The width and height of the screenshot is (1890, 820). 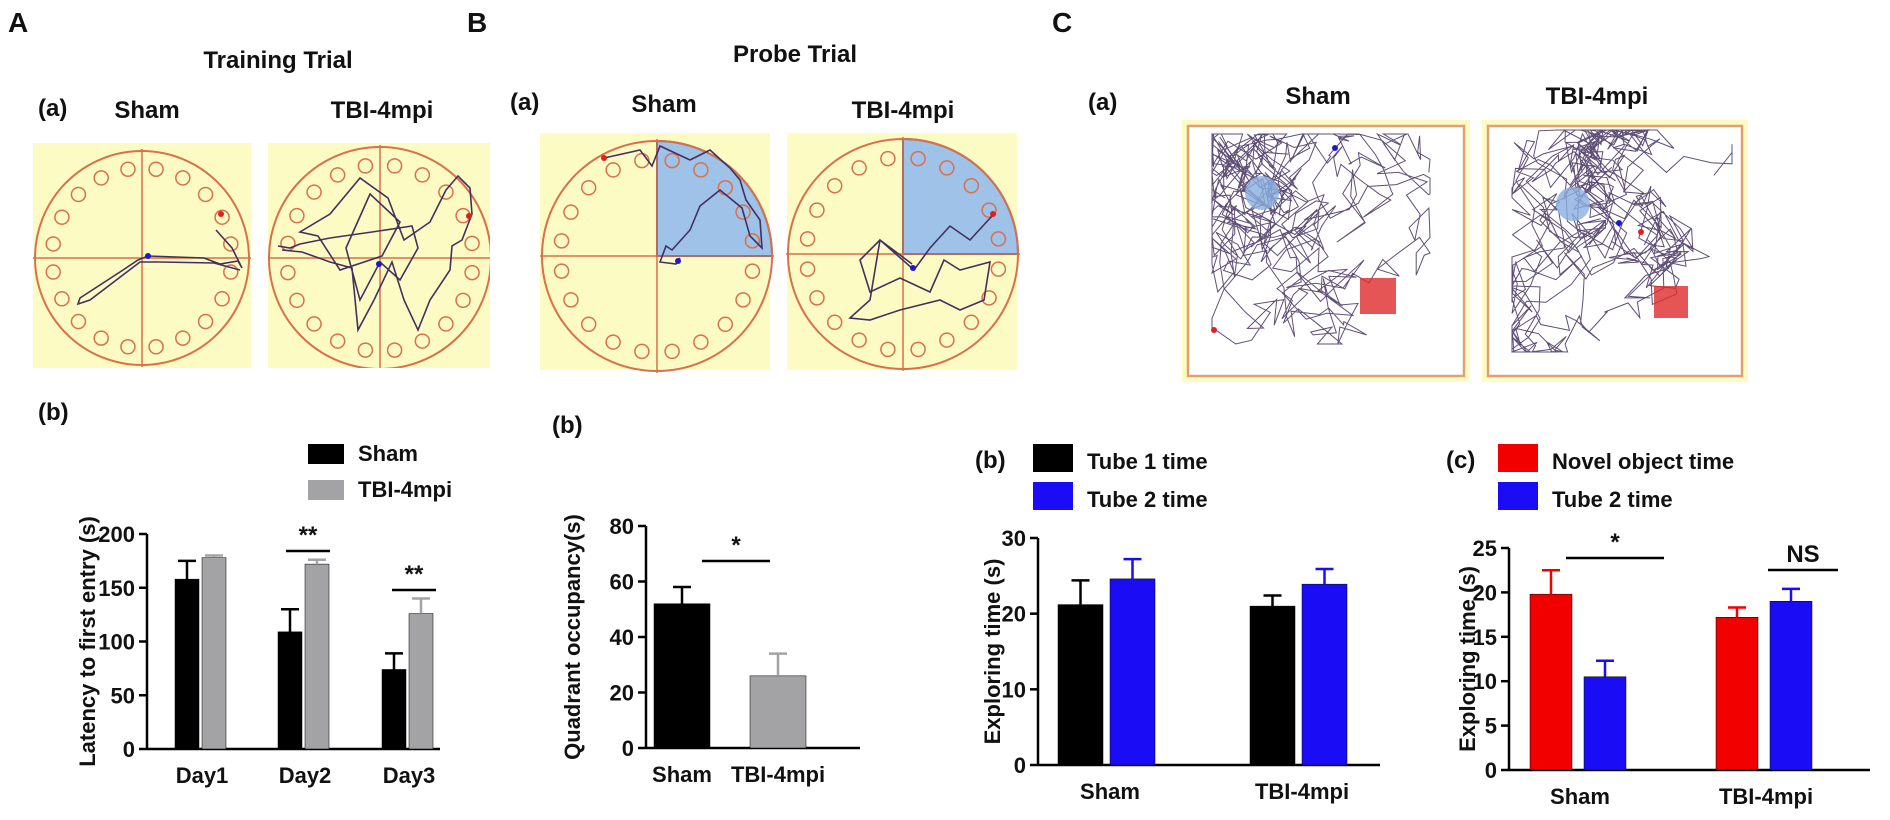 What do you see at coordinates (1802, 554) in the screenshot?
I see `significance-label: NS` at bounding box center [1802, 554].